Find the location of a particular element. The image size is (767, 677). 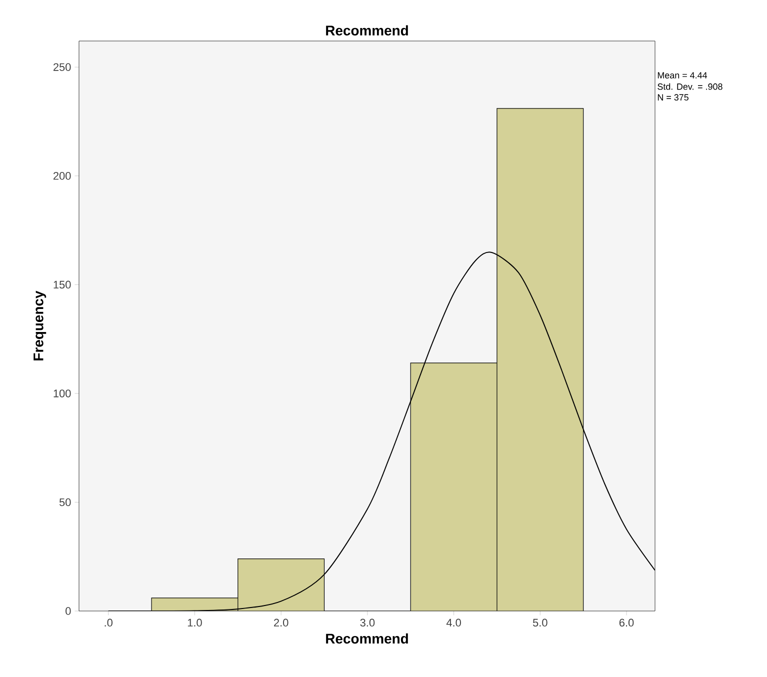

x-tick-label: 1.0 is located at coordinates (195, 622).